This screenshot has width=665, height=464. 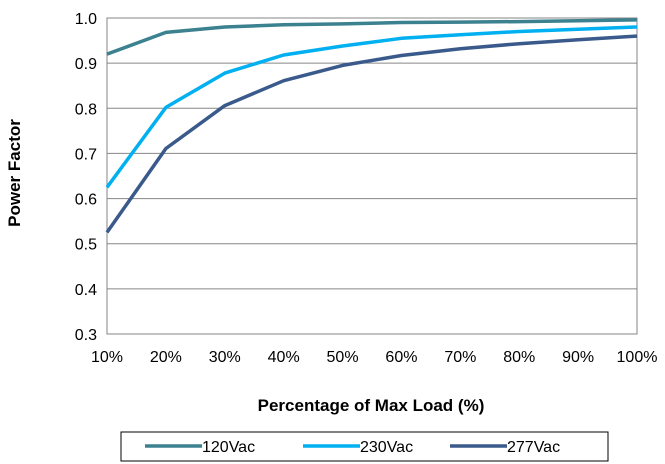 I want to click on x-tick-label: 100%, so click(x=637, y=357).